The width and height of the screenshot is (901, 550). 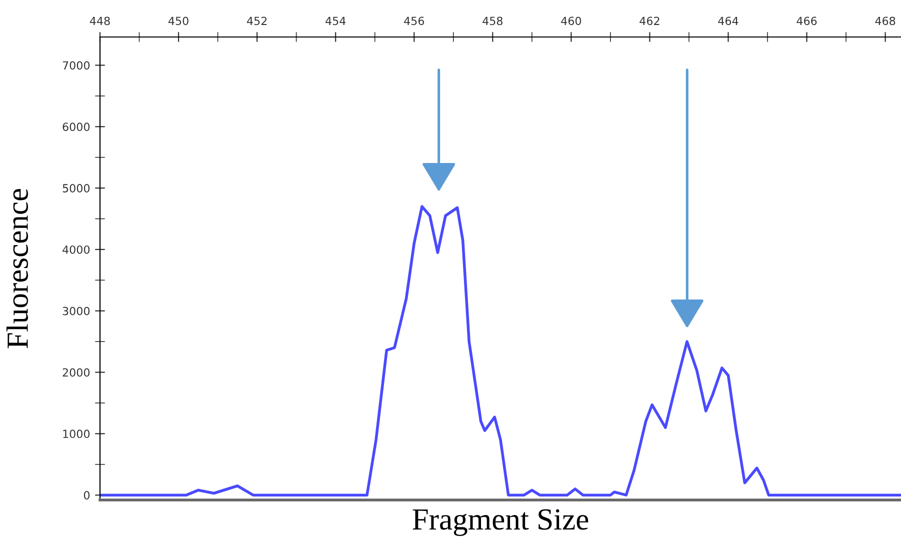 What do you see at coordinates (728, 21) in the screenshot?
I see `x-tick-label: 464` at bounding box center [728, 21].